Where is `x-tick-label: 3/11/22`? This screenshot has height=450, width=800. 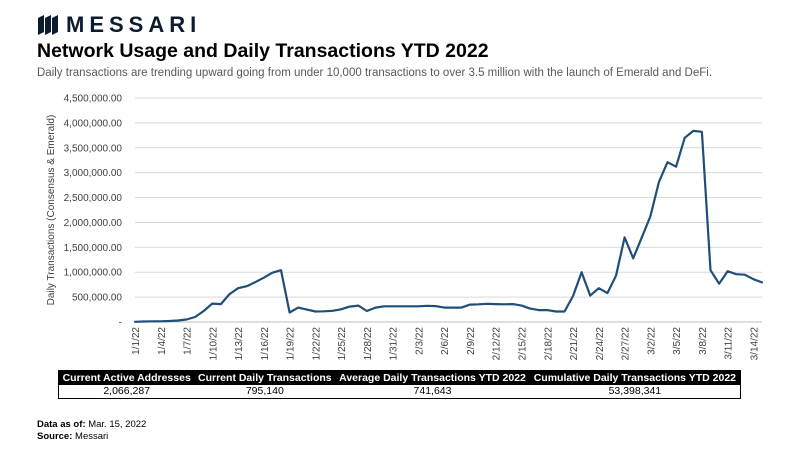 x-tick-label: 3/11/22 is located at coordinates (729, 343).